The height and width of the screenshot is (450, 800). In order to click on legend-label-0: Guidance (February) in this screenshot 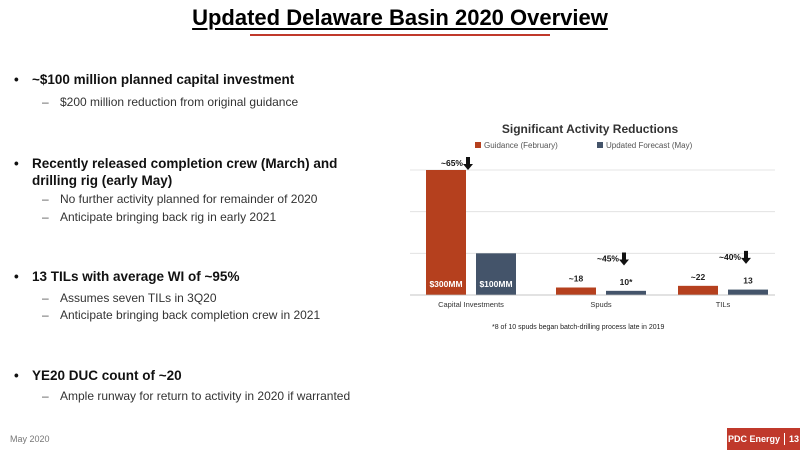, I will do `click(521, 145)`.